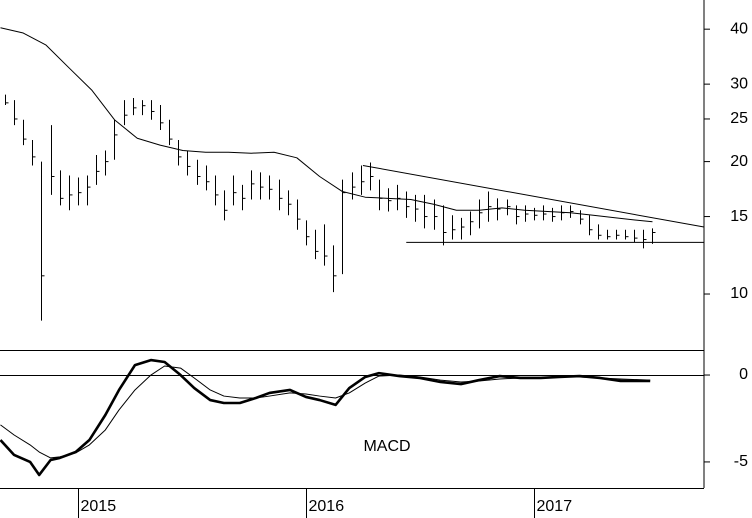 The height and width of the screenshot is (518, 752). What do you see at coordinates (739, 293) in the screenshot?
I see `y-tick-label: 10` at bounding box center [739, 293].